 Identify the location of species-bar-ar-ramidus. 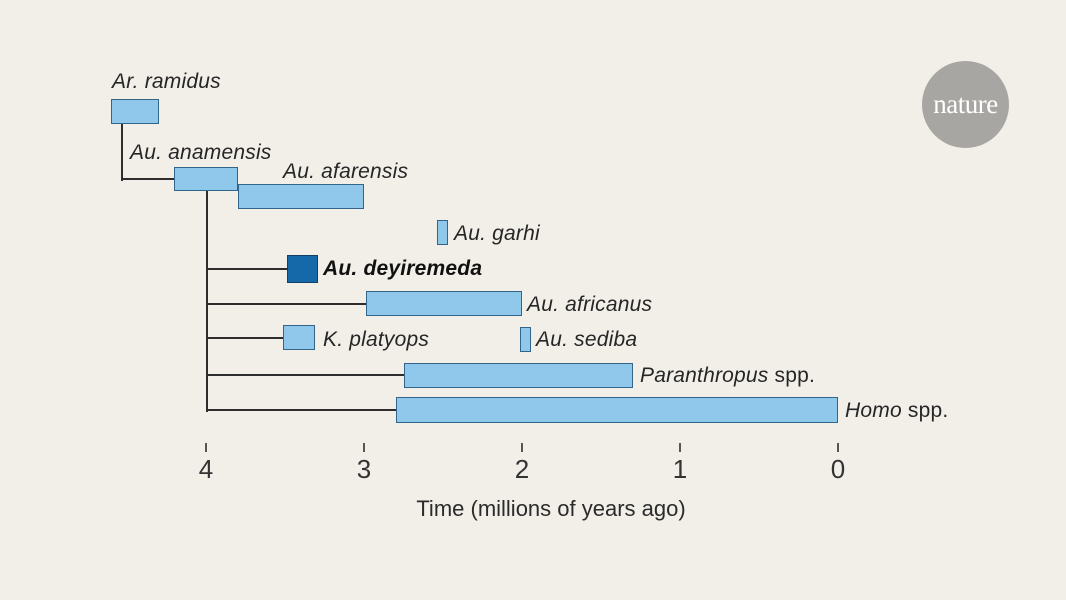
(135, 111).